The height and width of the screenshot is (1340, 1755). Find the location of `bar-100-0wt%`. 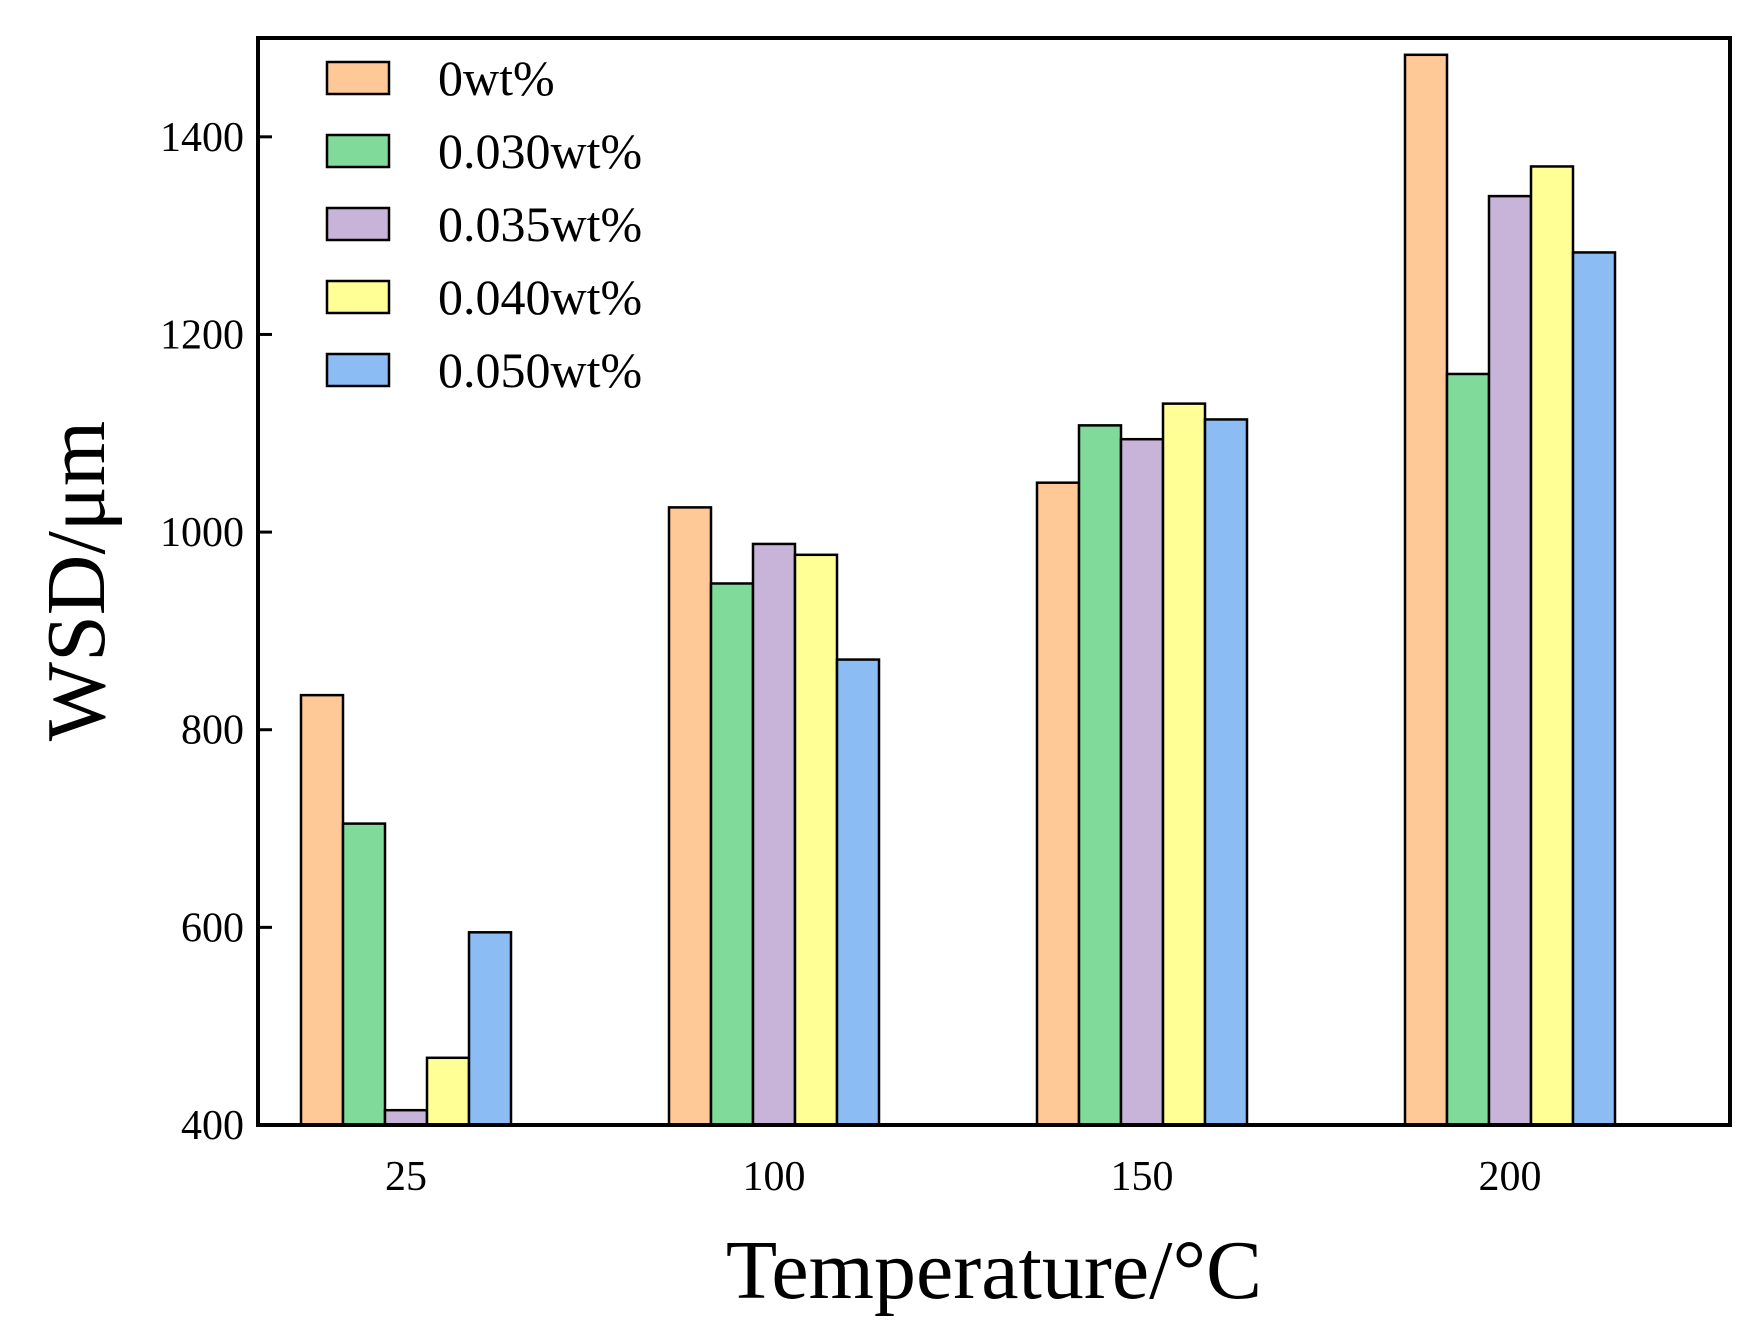

bar-100-0wt% is located at coordinates (690, 816).